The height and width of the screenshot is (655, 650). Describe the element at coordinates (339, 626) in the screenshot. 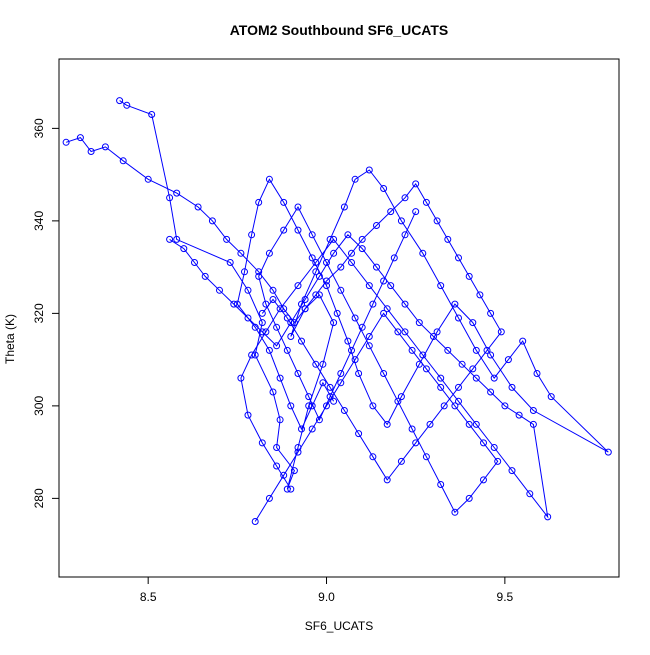

I see `x-axis-label: SF6_UCATS` at that location.